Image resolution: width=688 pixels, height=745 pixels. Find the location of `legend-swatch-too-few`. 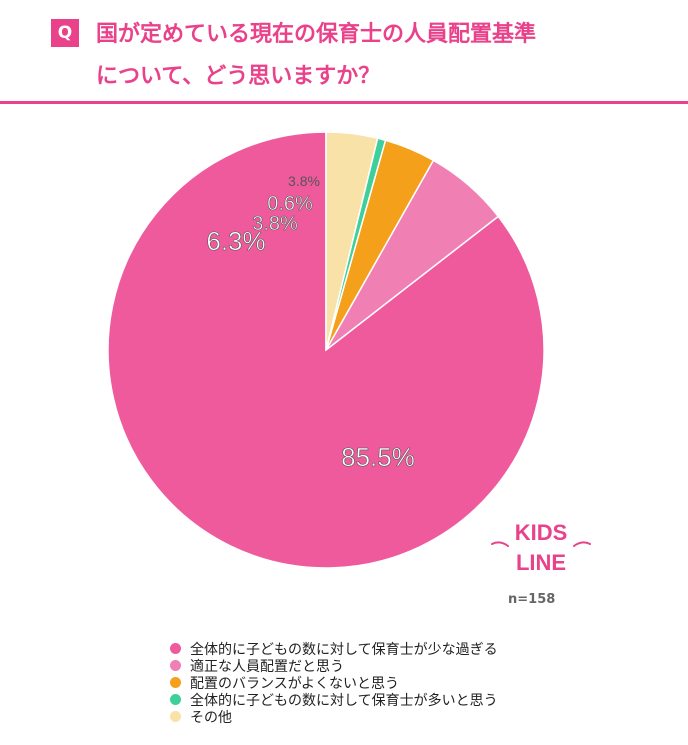

legend-swatch-too-few is located at coordinates (175, 648).